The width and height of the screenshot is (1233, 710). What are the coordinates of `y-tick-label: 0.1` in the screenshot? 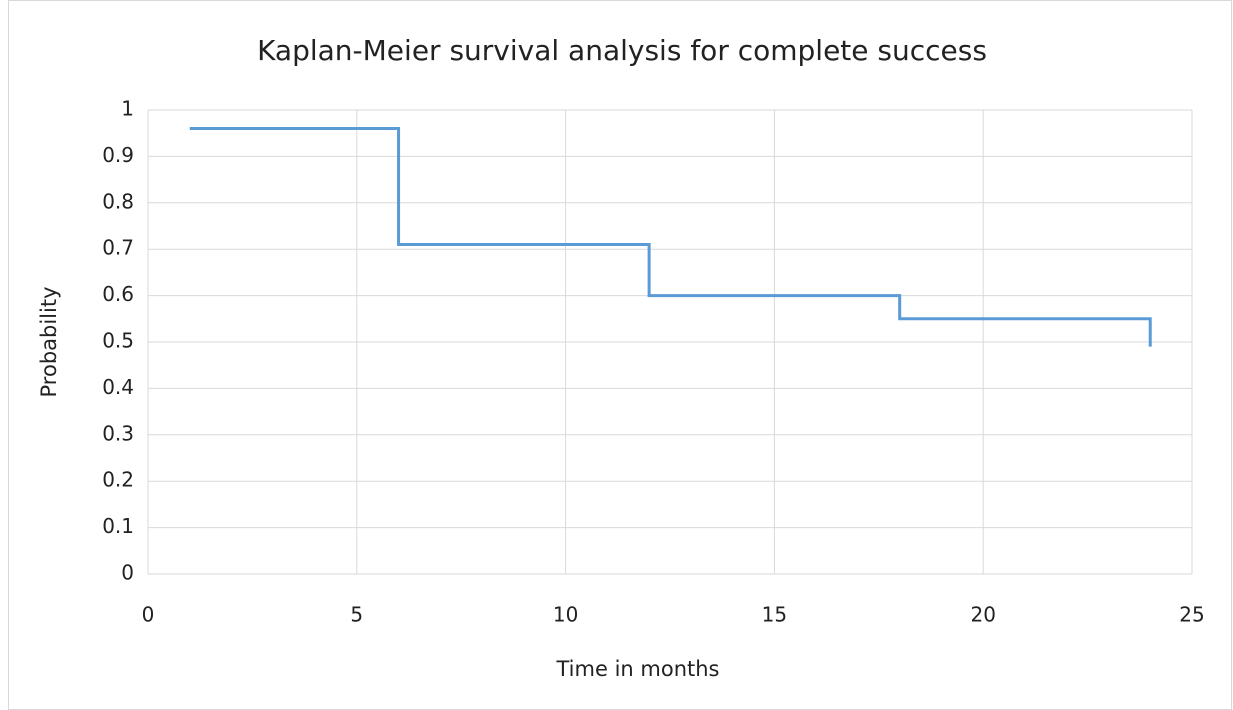 It's located at (118, 526).